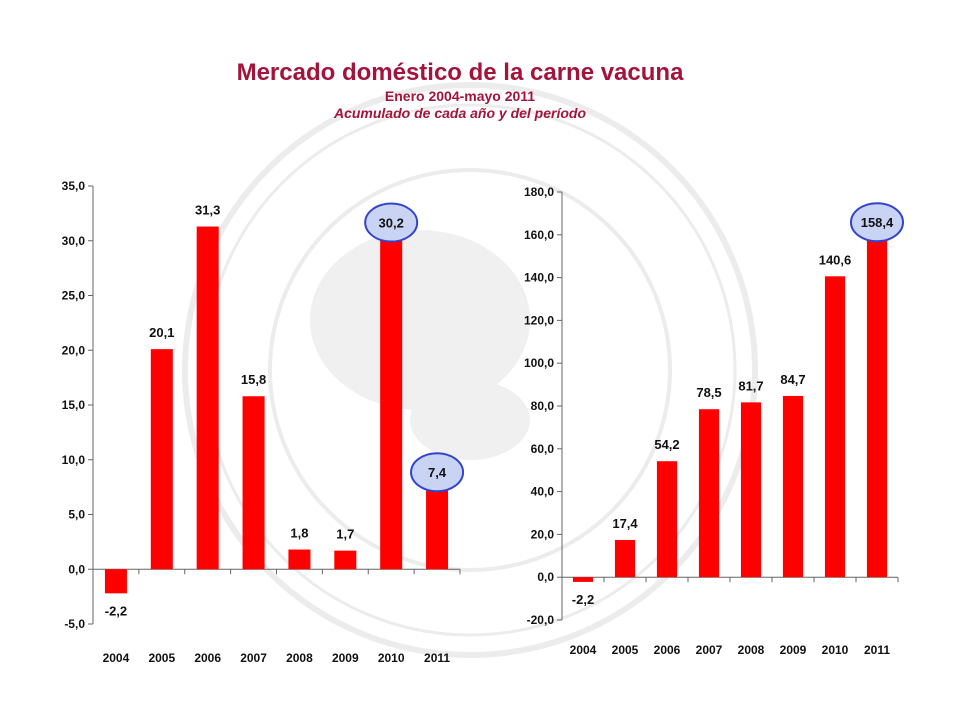  Describe the element at coordinates (539, 235) in the screenshot. I see `y-tick-label: 160,0` at that location.